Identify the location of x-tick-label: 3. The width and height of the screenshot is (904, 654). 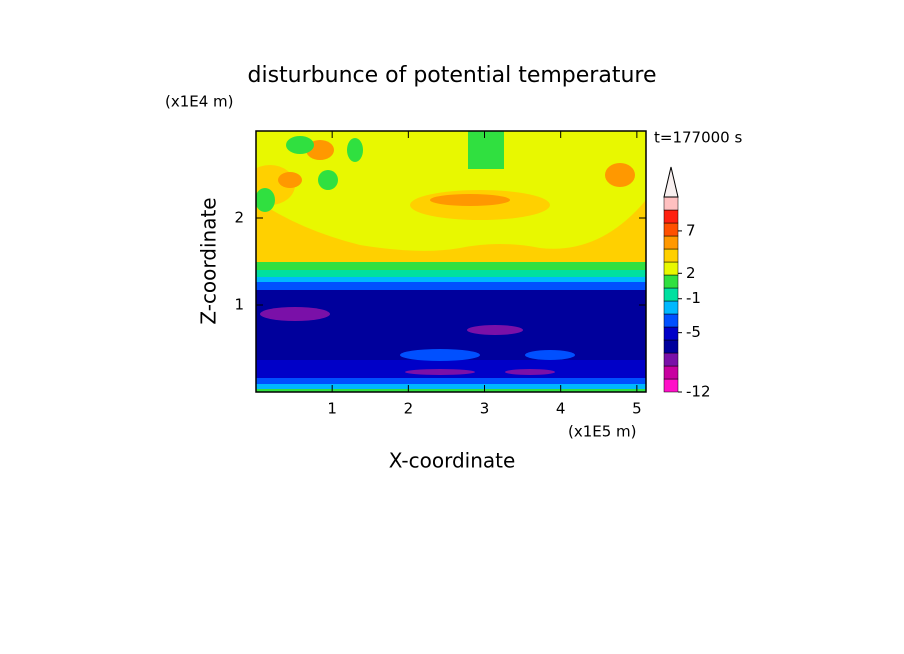
(485, 409).